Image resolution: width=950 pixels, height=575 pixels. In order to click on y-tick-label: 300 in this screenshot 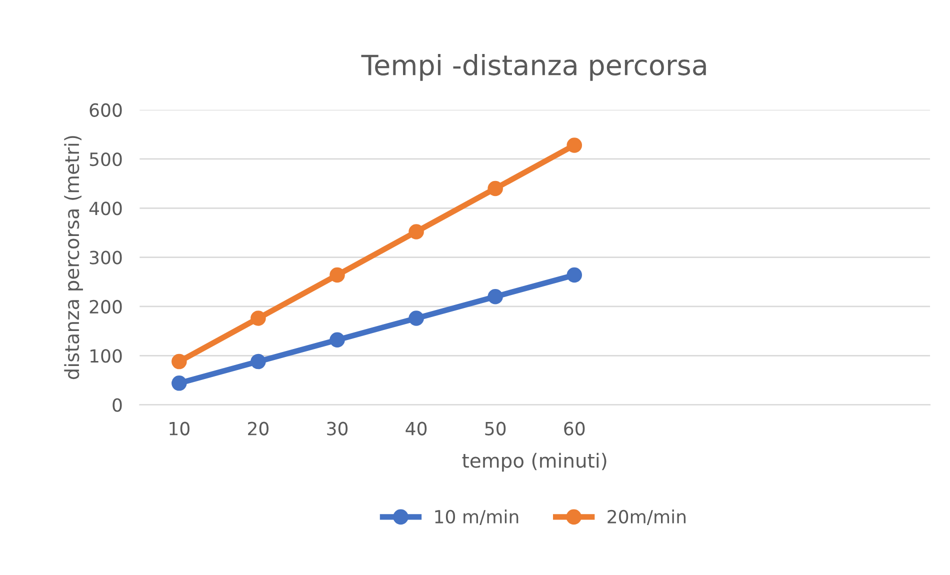, I will do `click(106, 257)`.